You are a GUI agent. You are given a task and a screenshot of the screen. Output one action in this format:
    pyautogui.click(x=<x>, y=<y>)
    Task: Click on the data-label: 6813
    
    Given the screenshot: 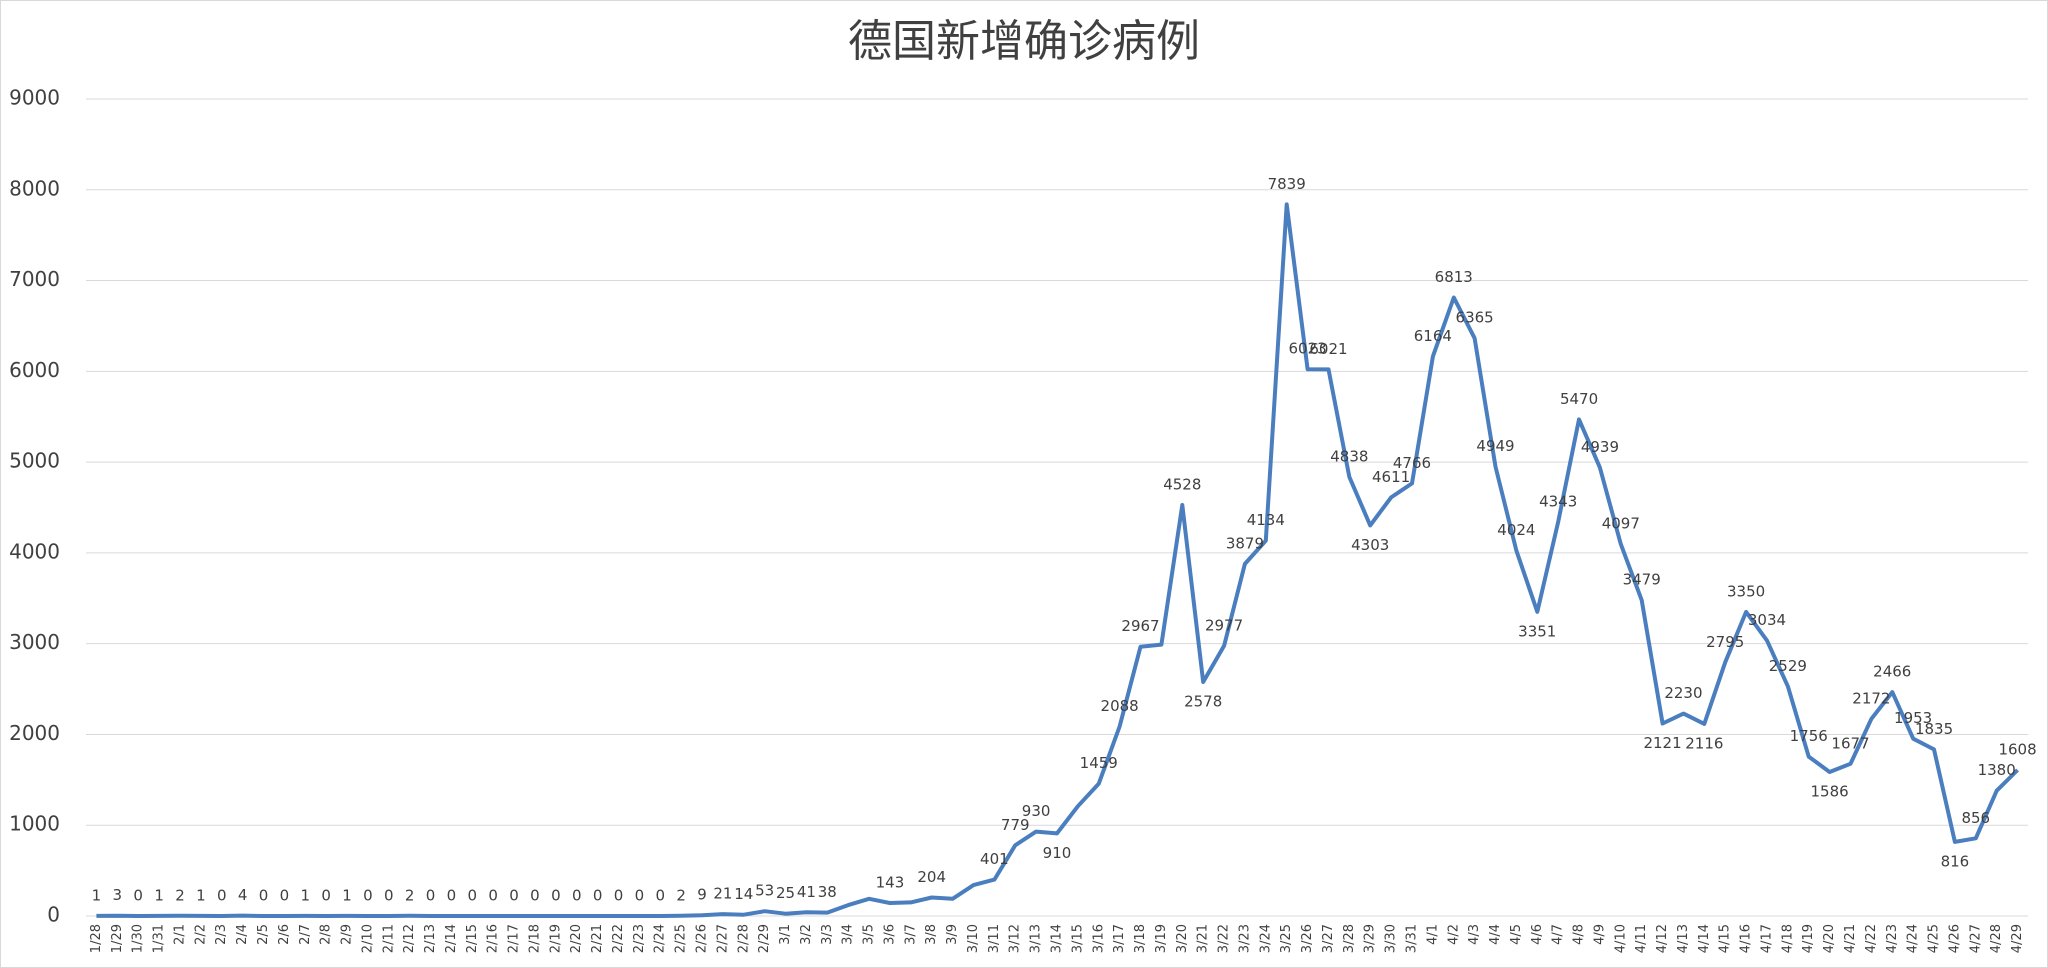 What is the action you would take?
    pyautogui.click(x=1454, y=277)
    